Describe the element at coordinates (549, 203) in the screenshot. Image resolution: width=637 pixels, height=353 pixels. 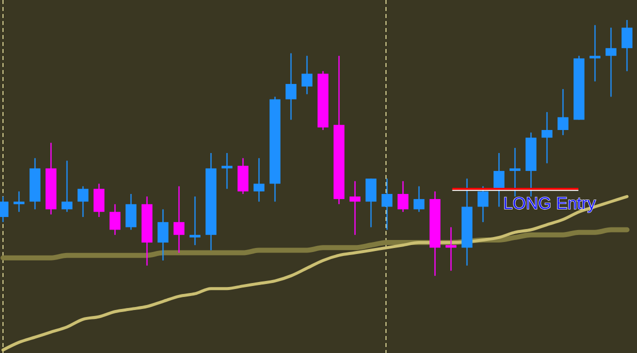
I see `ref-line-label: LONG Entry` at that location.